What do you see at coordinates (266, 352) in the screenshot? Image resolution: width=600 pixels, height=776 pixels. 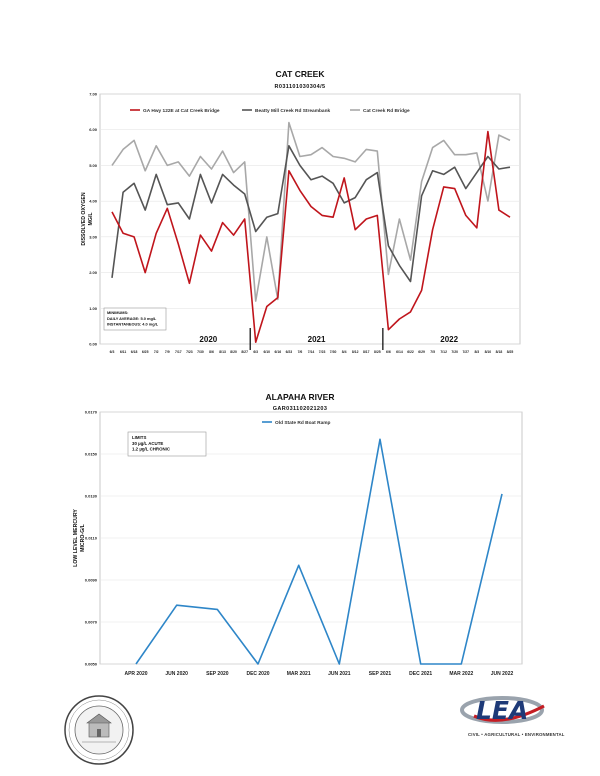 I see `x-tick-label: 6/10` at bounding box center [266, 352].